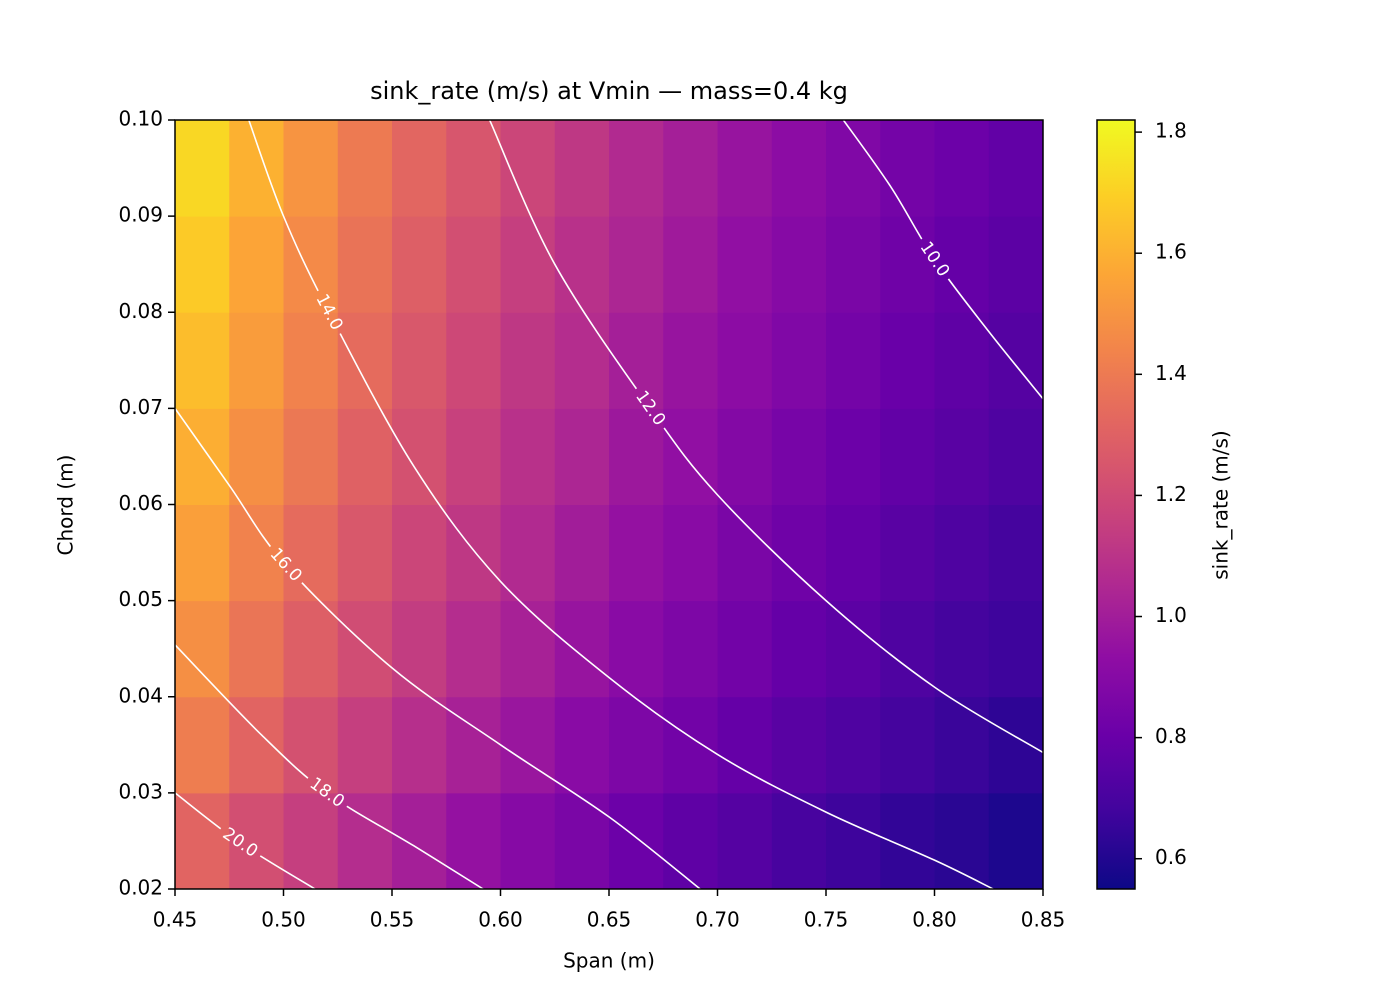 The height and width of the screenshot is (1000, 1400). Describe the element at coordinates (1171, 736) in the screenshot. I see `colorbar-tick-label: 0.8` at that location.